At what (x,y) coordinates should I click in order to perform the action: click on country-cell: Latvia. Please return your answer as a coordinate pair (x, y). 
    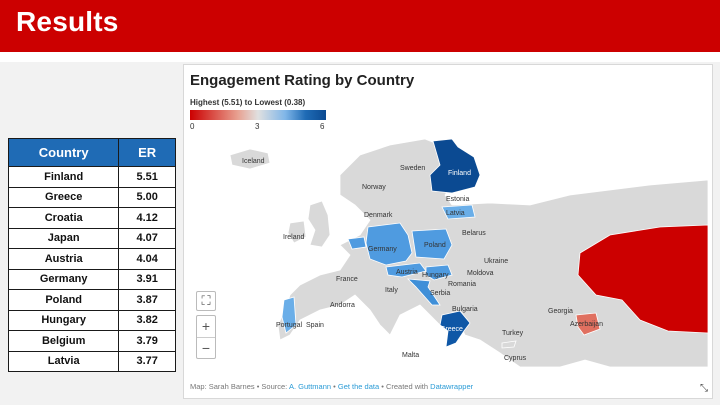
    Looking at the image, I should click on (63, 361).